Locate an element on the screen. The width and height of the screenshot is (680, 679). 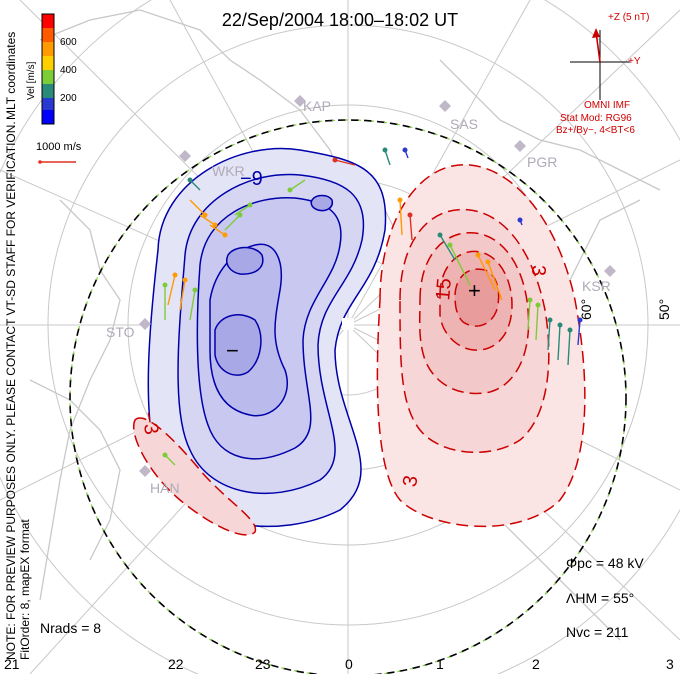
map-title: 22/Sep/2004 18:00–18:02 UT is located at coordinates (340, 20).